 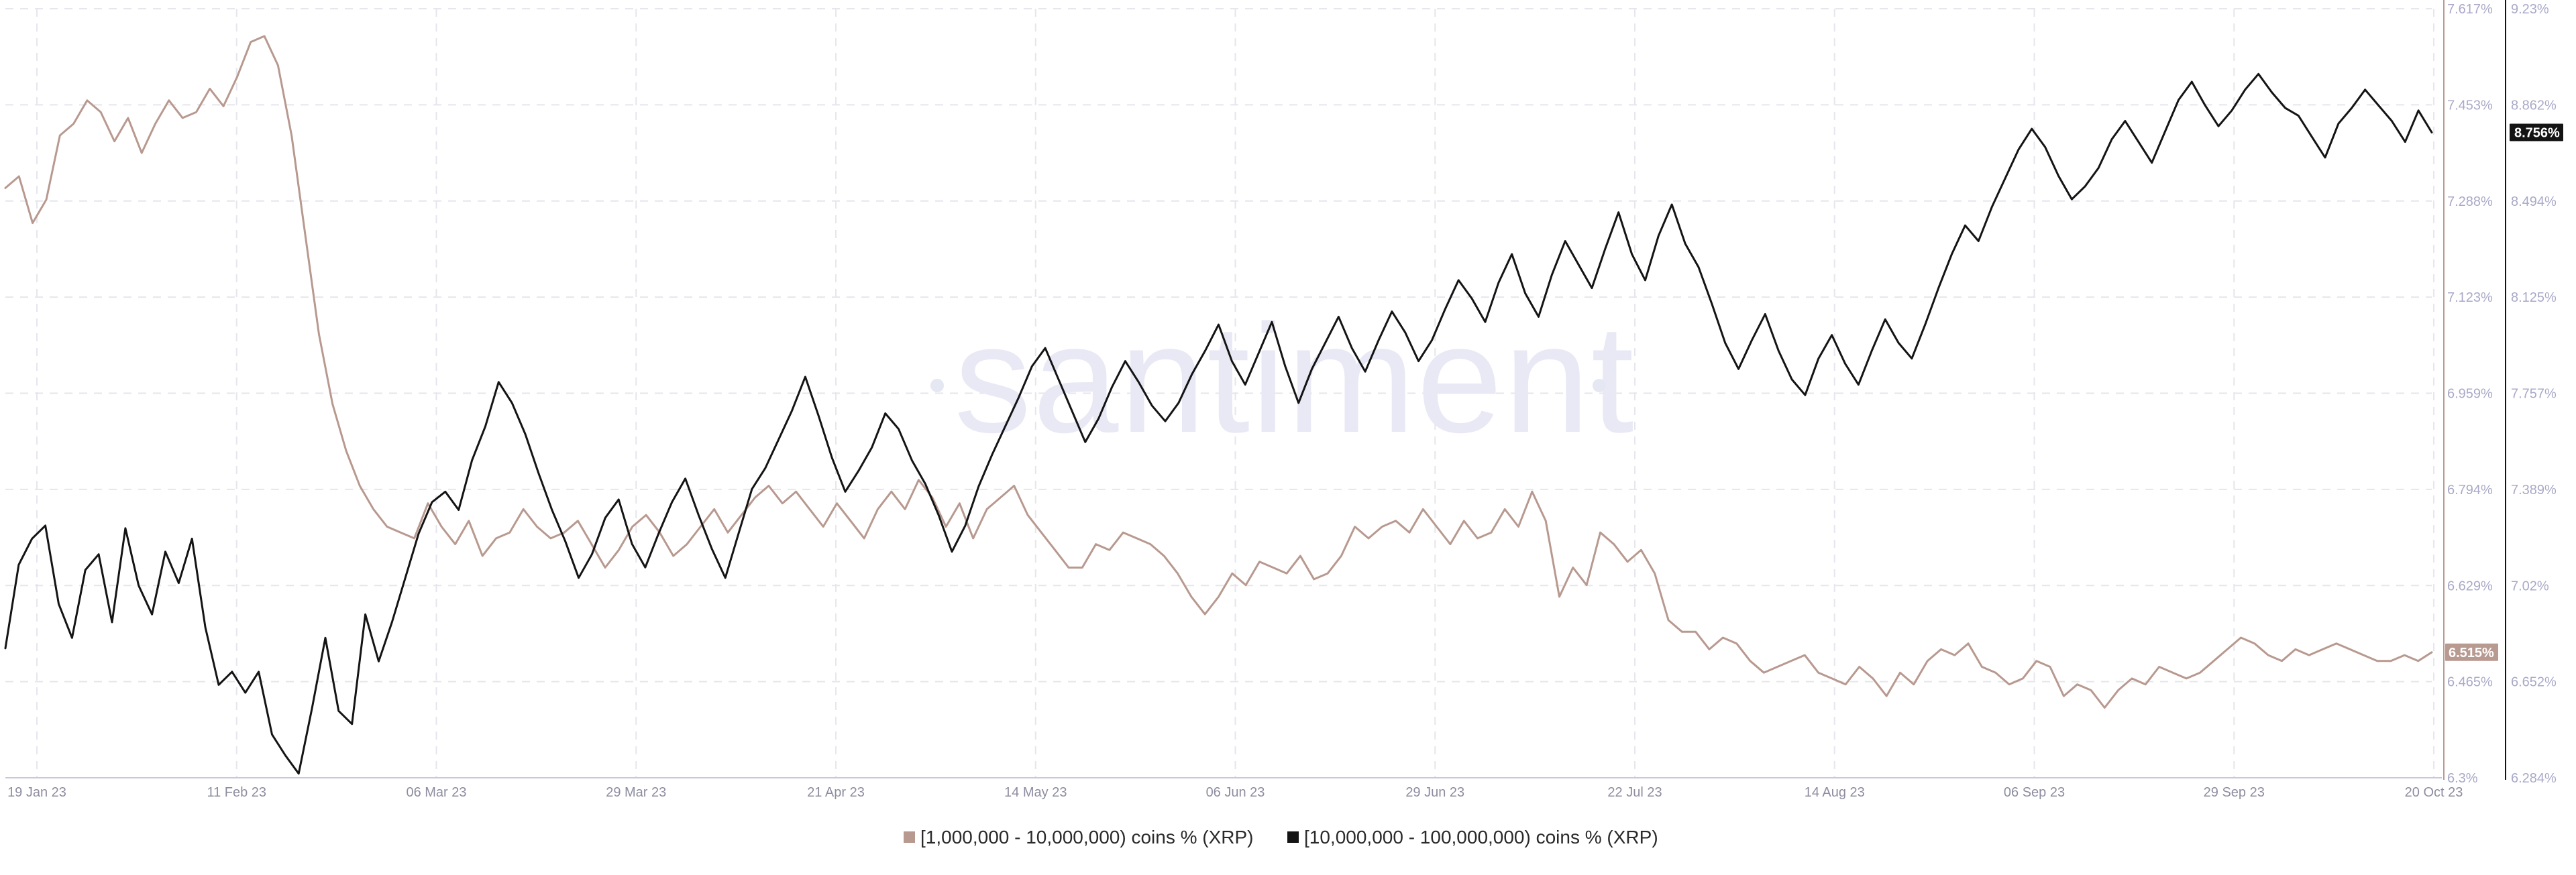 I want to click on x-tick-label: 29 Jun 23, so click(x=1434, y=792).